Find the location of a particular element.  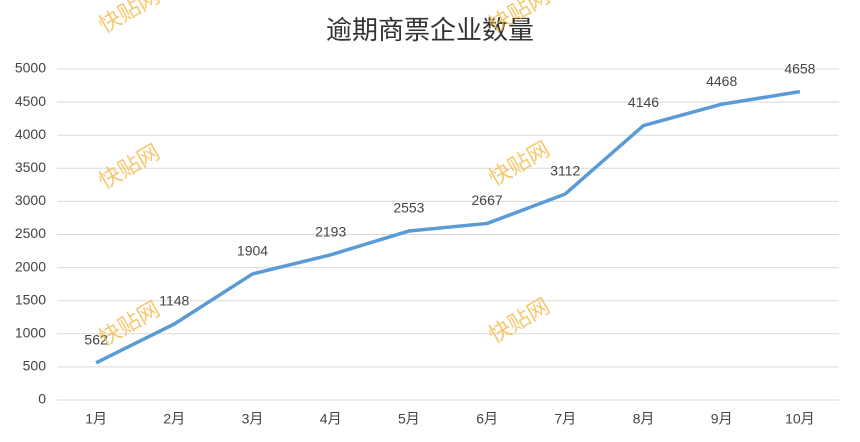

y-tick-label: 1000 is located at coordinates (30, 333).